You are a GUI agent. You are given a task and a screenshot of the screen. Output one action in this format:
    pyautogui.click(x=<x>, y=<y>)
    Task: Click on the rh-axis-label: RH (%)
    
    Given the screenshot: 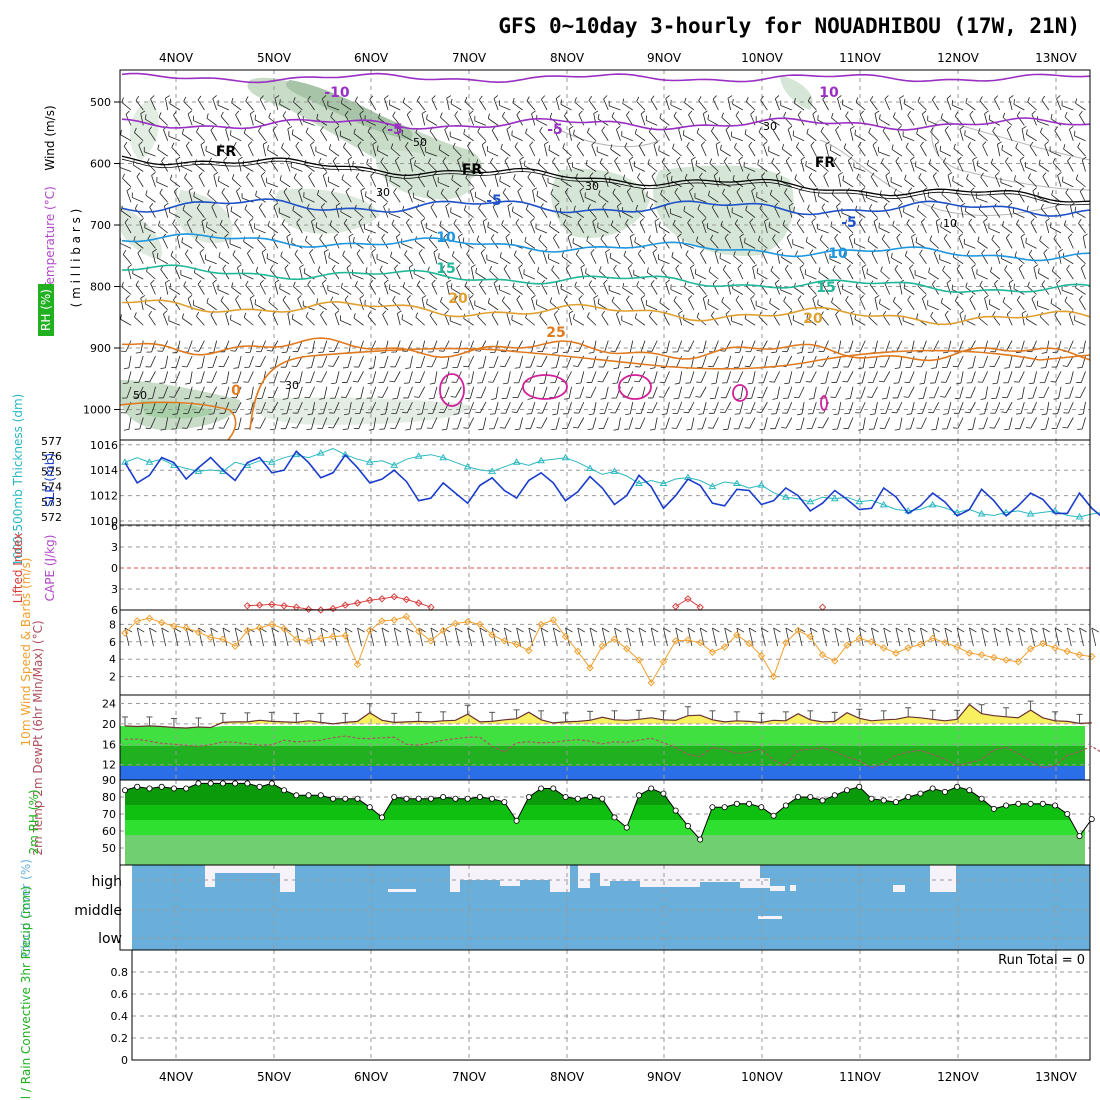 What is the action you would take?
    pyautogui.click(x=46, y=310)
    